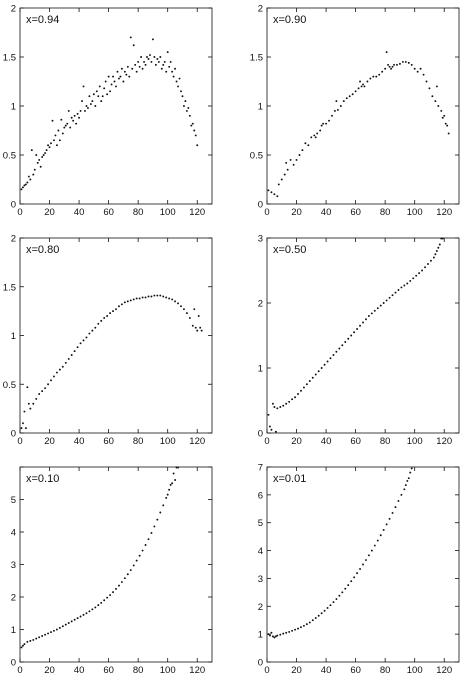 Image resolution: width=474 pixels, height=678 pixels. Describe the element at coordinates (108, 340) in the screenshot. I see `panel-3: 0 20 40 60 80 100 120 0 0.5 1 1.5 2 x=0.80` at that location.